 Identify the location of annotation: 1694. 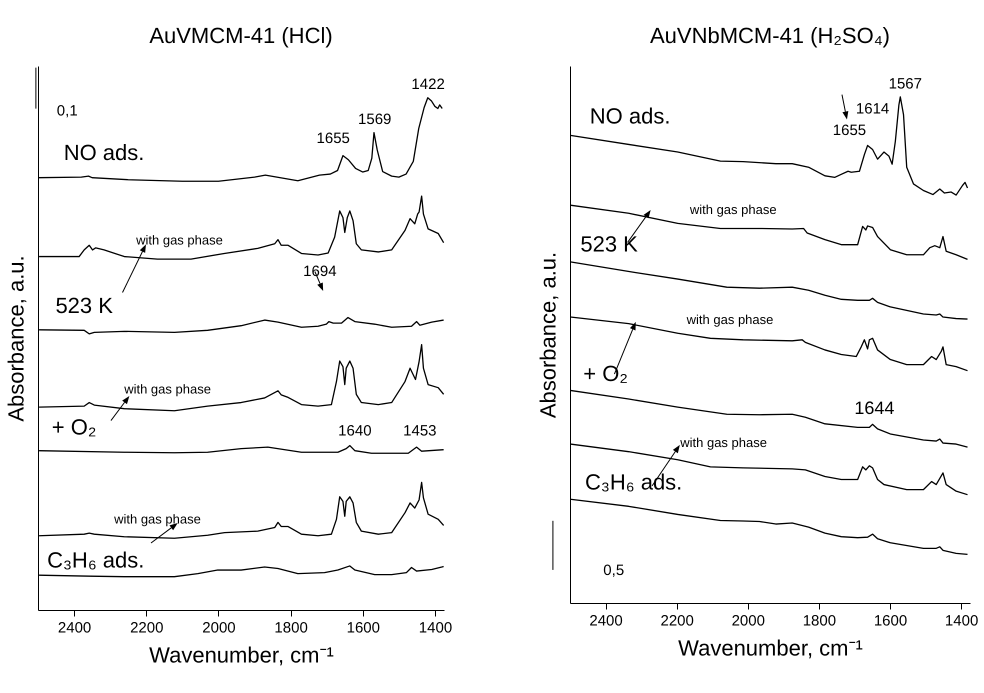
(320, 271).